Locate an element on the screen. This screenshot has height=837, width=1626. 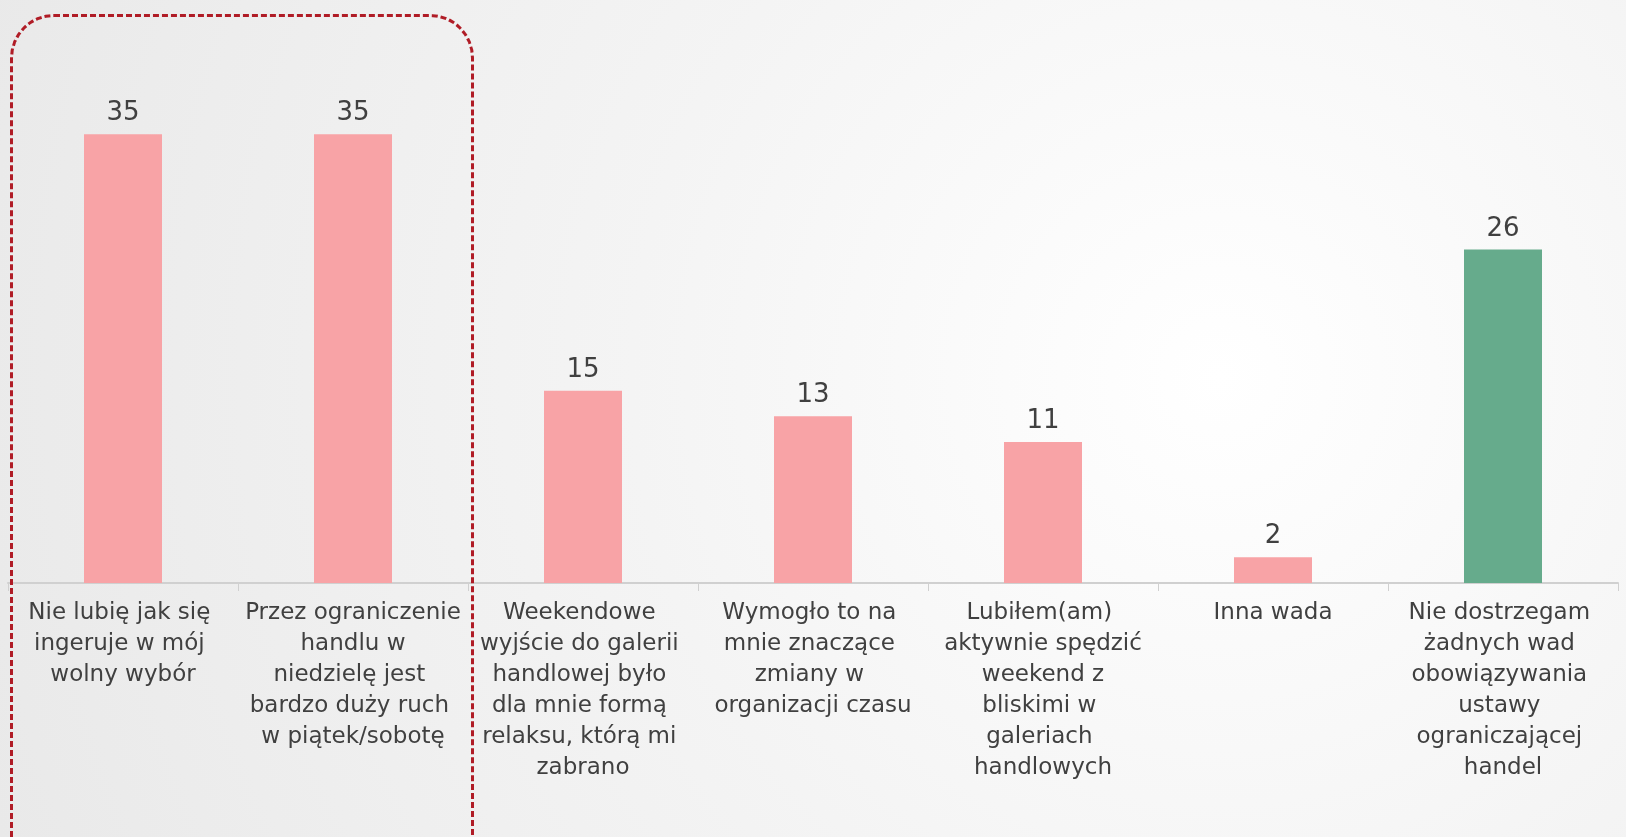
data-label: 11 is located at coordinates (1043, 418).